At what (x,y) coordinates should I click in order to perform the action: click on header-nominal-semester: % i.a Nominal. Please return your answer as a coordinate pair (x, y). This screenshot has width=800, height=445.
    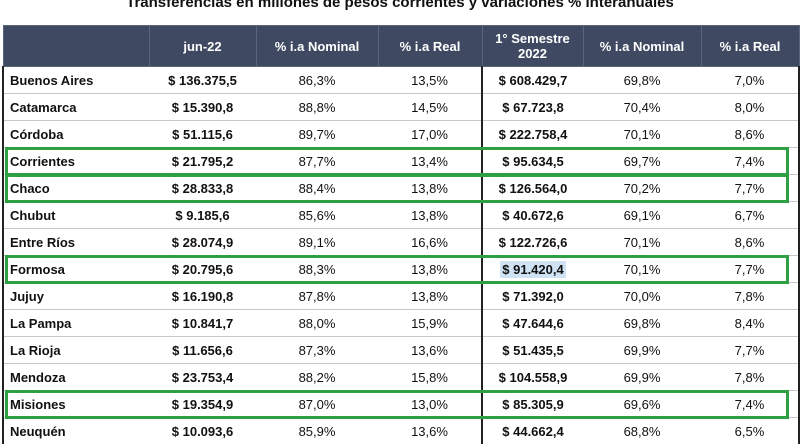
    Looking at the image, I should click on (642, 46).